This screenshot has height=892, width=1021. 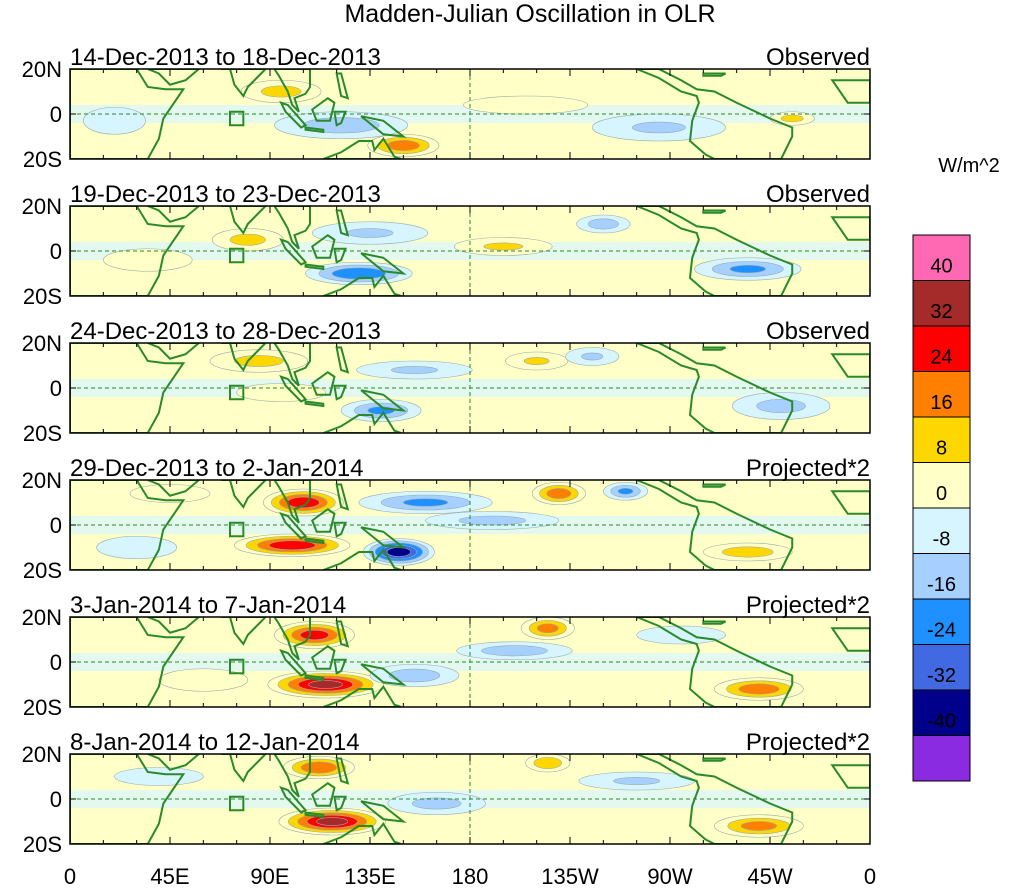 What do you see at coordinates (269, 875) in the screenshot?
I see `lon-tick-label: 90E` at bounding box center [269, 875].